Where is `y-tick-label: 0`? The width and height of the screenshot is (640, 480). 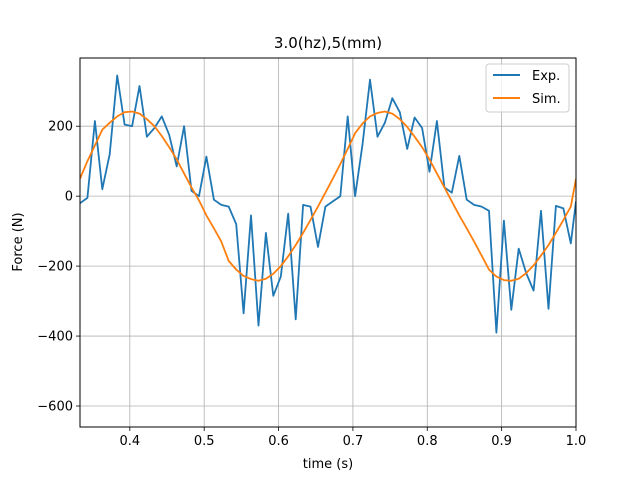 y-tick-label: 0 is located at coordinates (69, 197).